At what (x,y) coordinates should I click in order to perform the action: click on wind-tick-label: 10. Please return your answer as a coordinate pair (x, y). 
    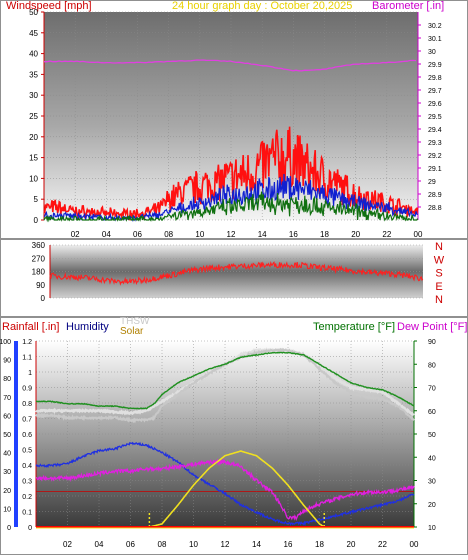
    Looking at the image, I should click on (33, 178).